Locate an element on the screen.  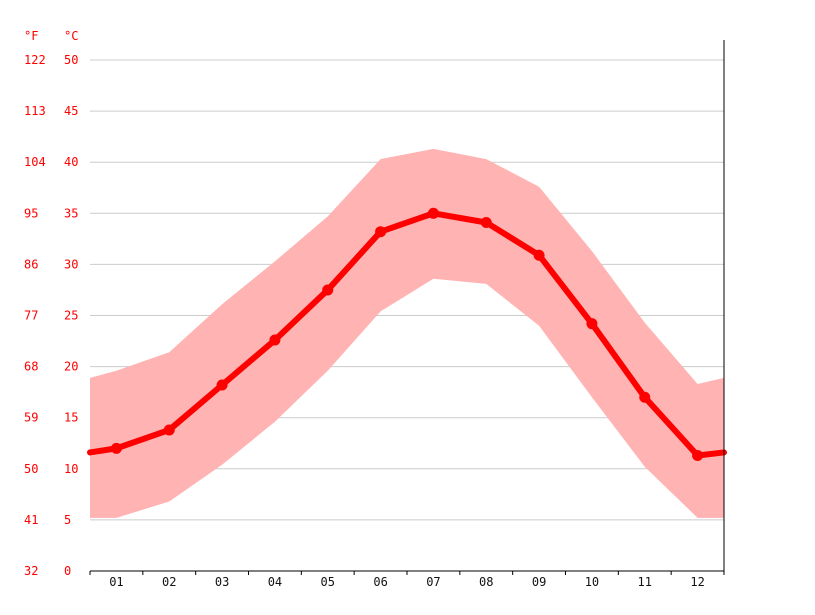
fahrenheit-tick-label: 59 is located at coordinates (31, 418).